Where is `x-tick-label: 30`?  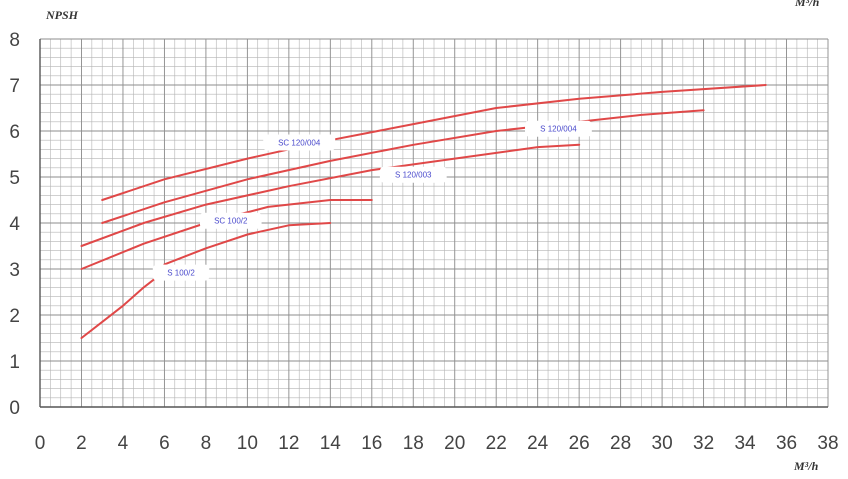
x-tick-label: 30 is located at coordinates (662, 443).